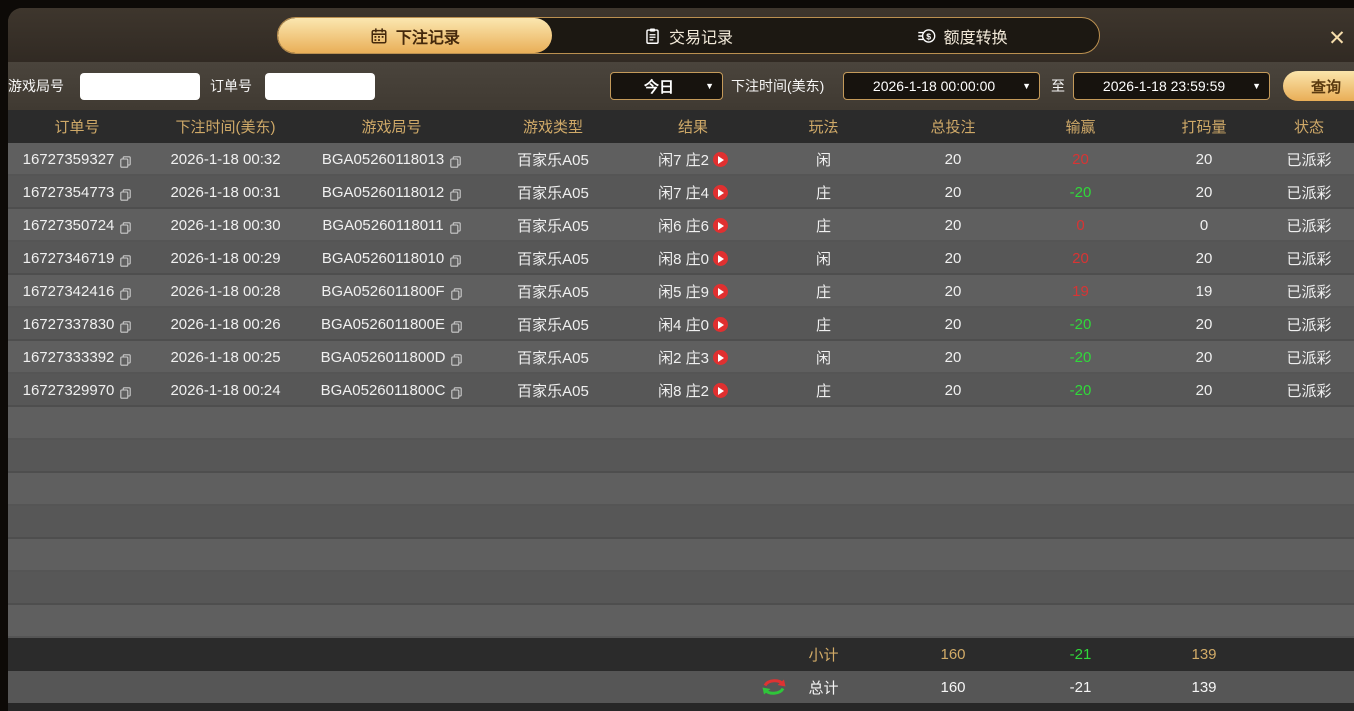  What do you see at coordinates (681, 654) in the screenshot?
I see `subtotal-row: 小计 160 -21 139` at bounding box center [681, 654].